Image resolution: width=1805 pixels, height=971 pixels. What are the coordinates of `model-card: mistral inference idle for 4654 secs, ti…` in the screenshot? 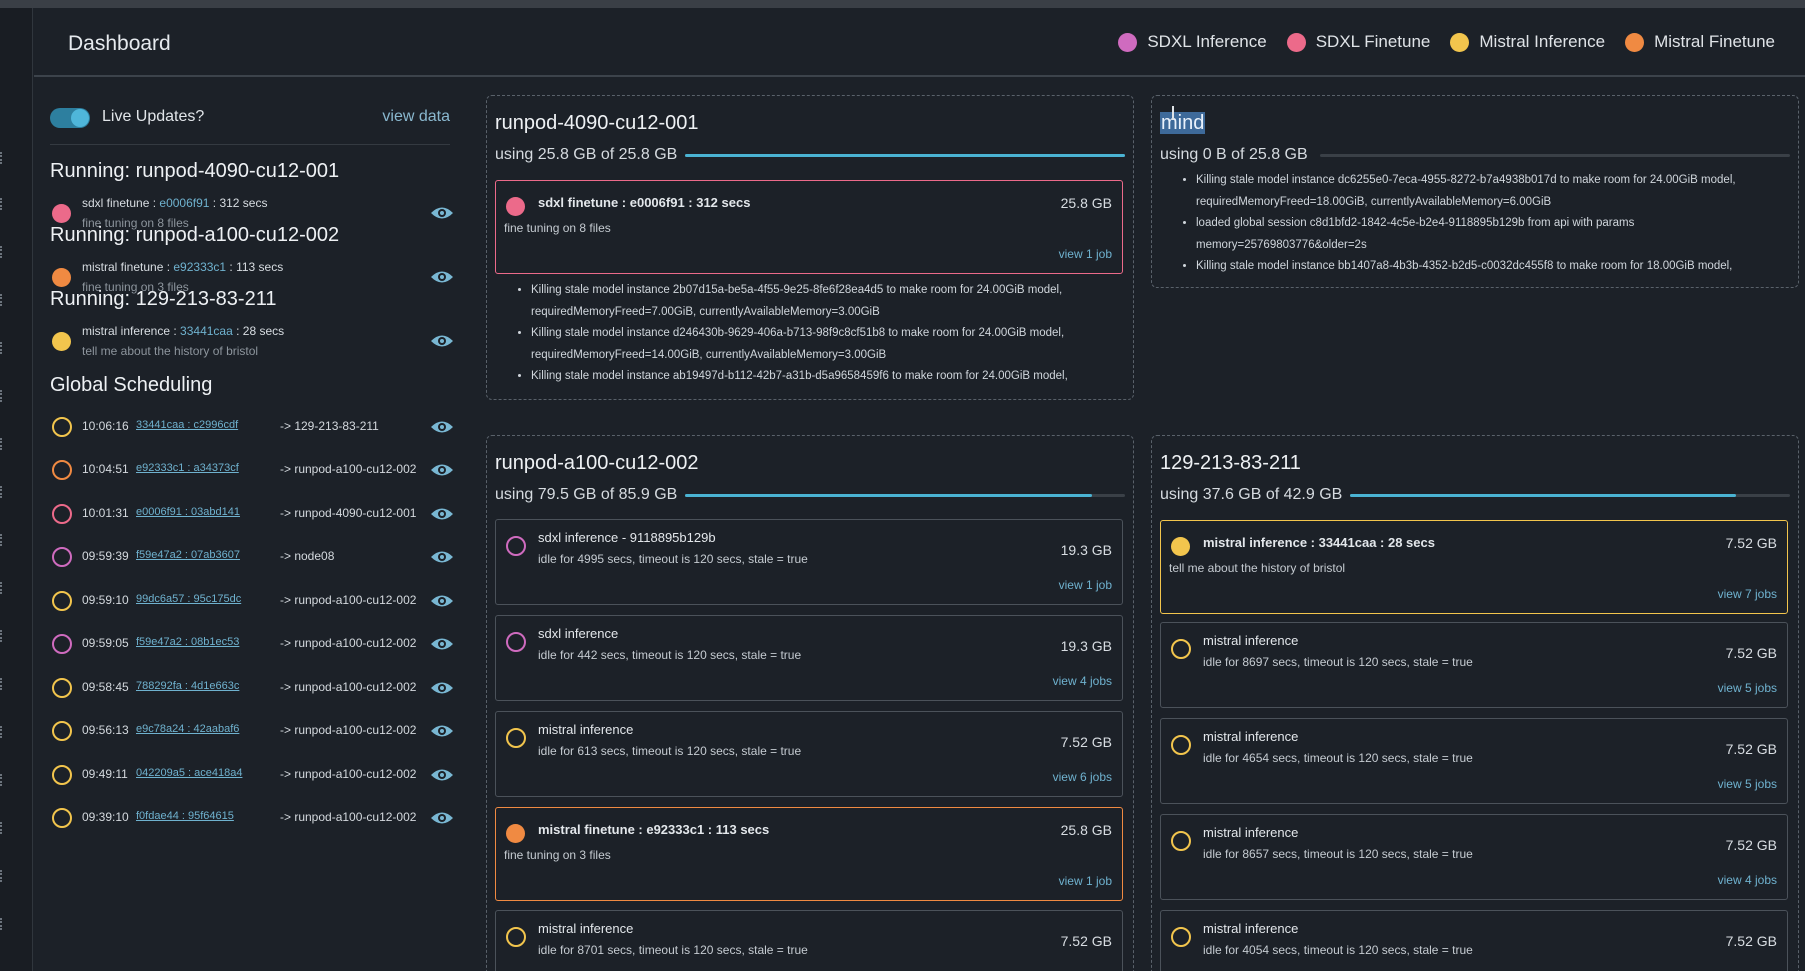 It's located at (1474, 761).